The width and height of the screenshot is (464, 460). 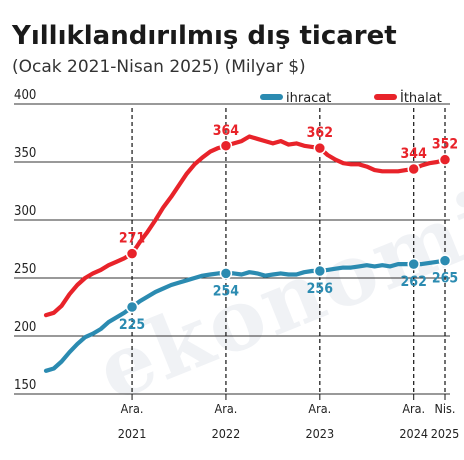 What do you see at coordinates (421, 98) in the screenshot?
I see `legend-label-ithalat: İthalat` at bounding box center [421, 98].